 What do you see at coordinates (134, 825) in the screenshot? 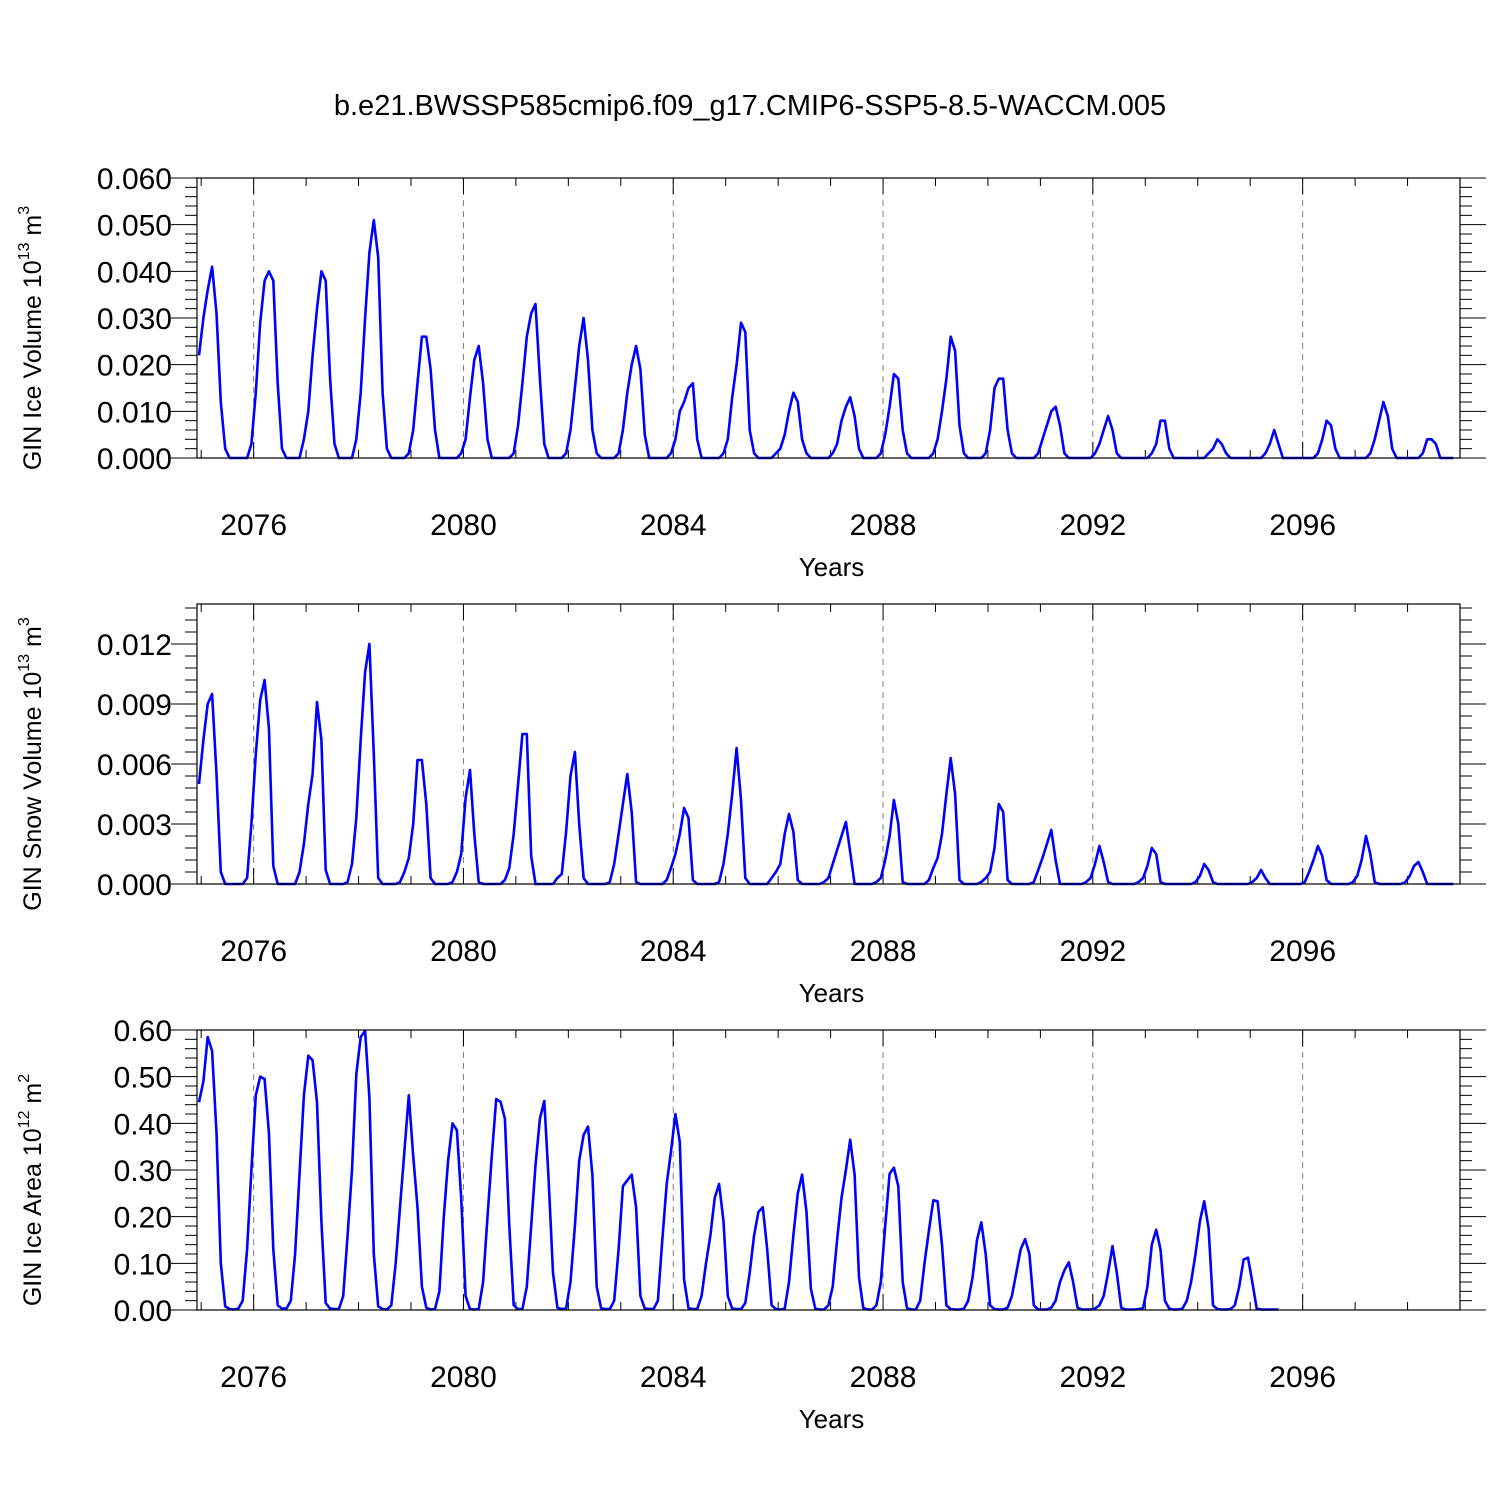
I see `y-tick-label: 0.003` at bounding box center [134, 825].